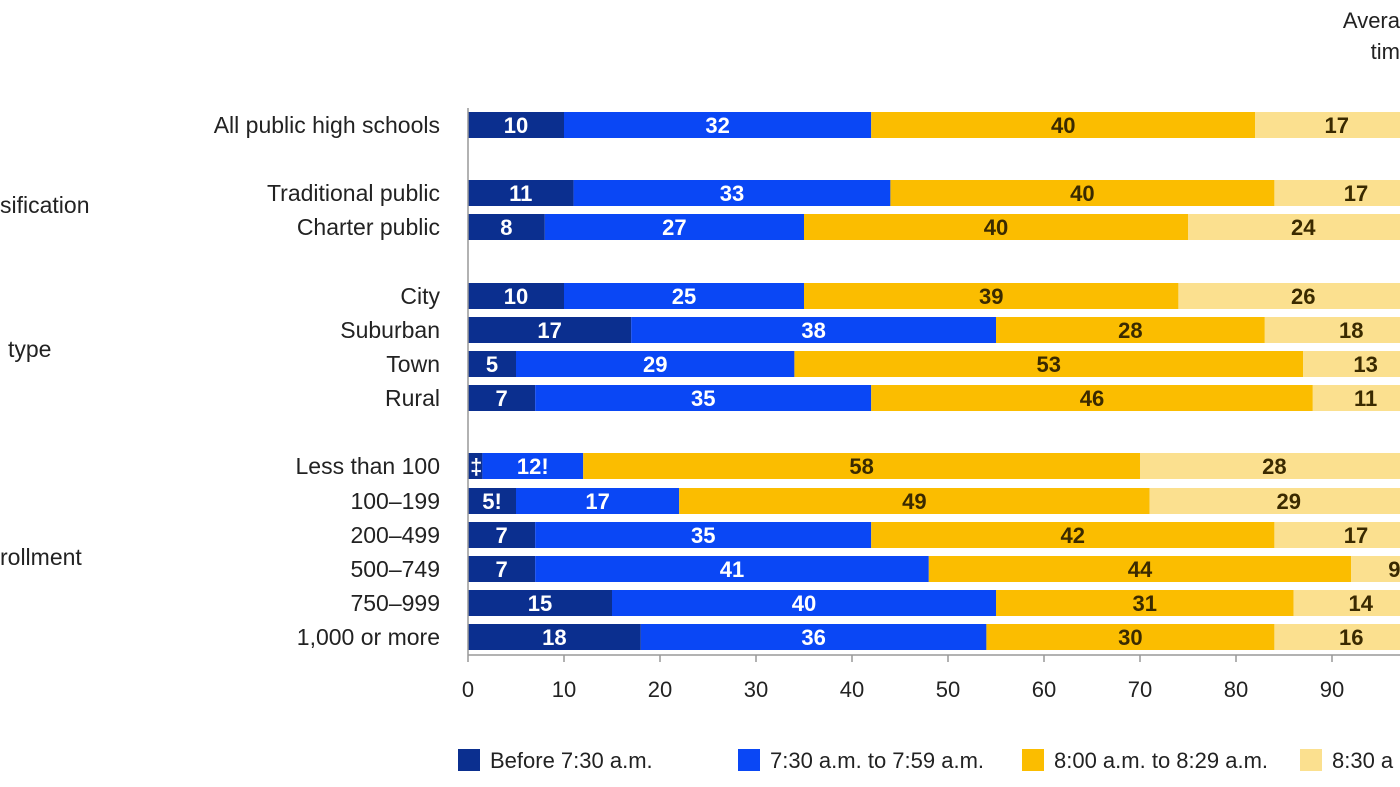  I want to click on x-tick-label: 0, so click(468, 689).